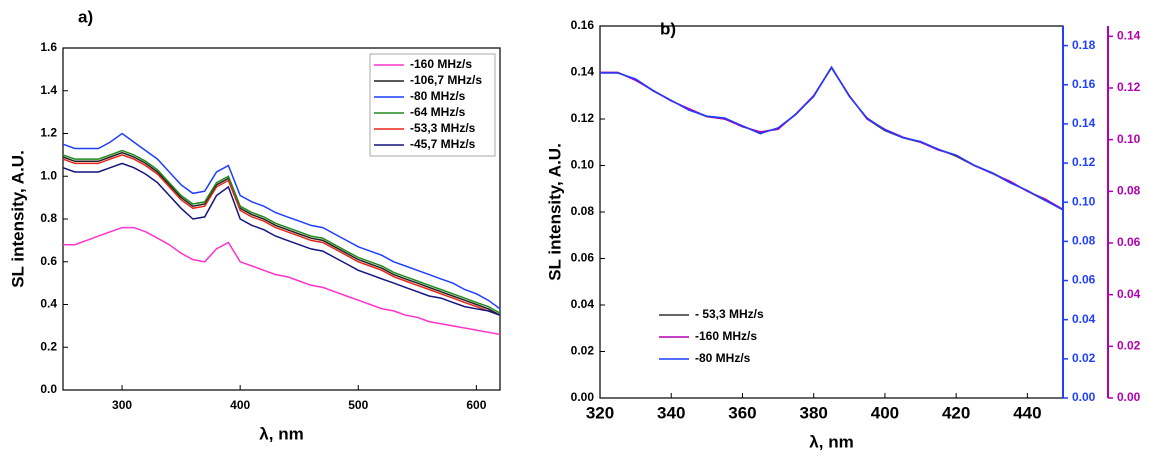  I want to click on legend-box, so click(432, 105).